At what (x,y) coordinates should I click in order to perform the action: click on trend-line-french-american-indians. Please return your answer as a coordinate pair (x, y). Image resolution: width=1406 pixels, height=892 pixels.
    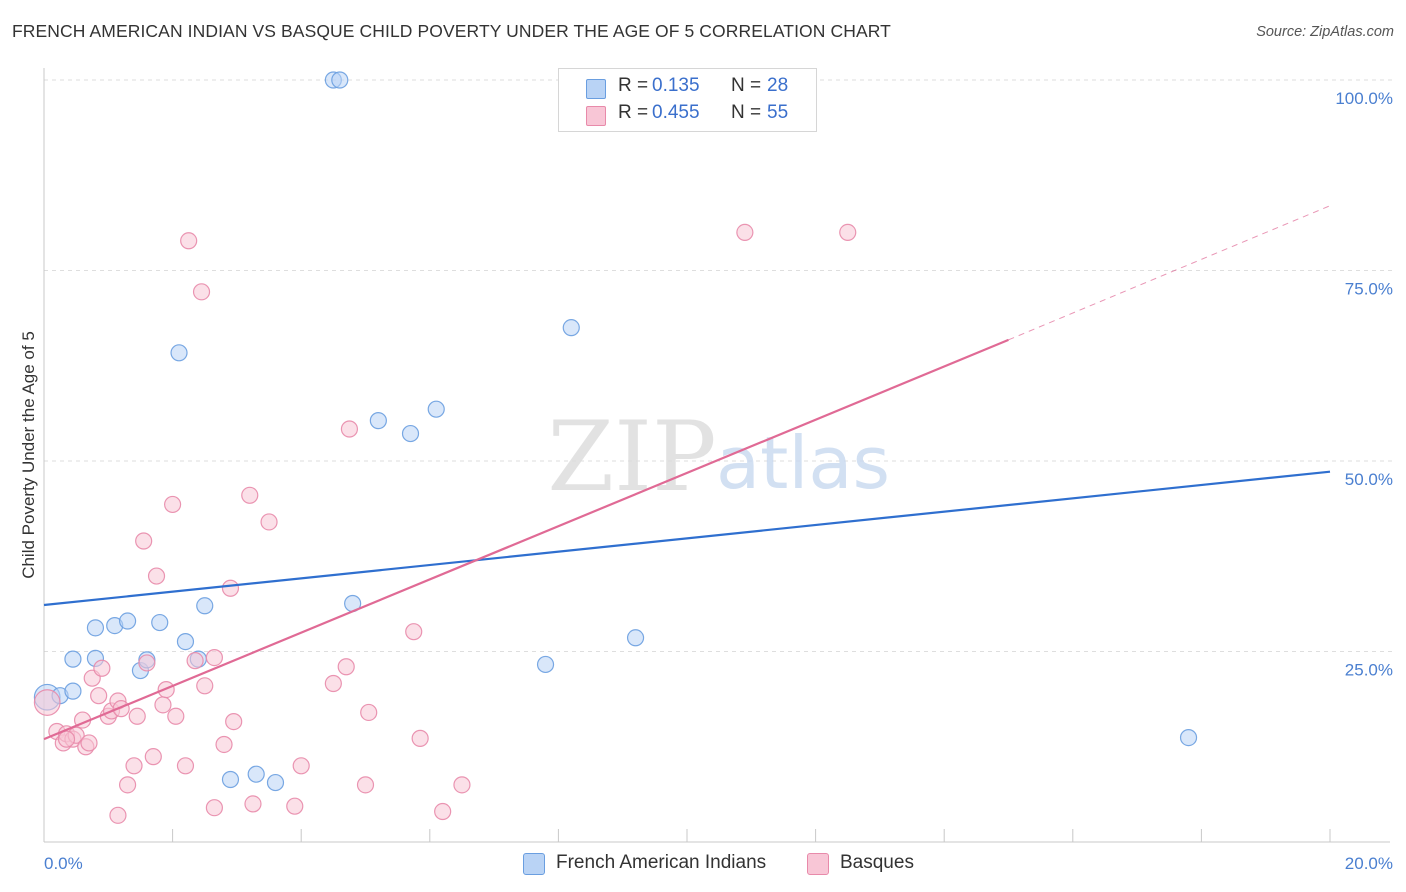
    Looking at the image, I should click on (687, 538).